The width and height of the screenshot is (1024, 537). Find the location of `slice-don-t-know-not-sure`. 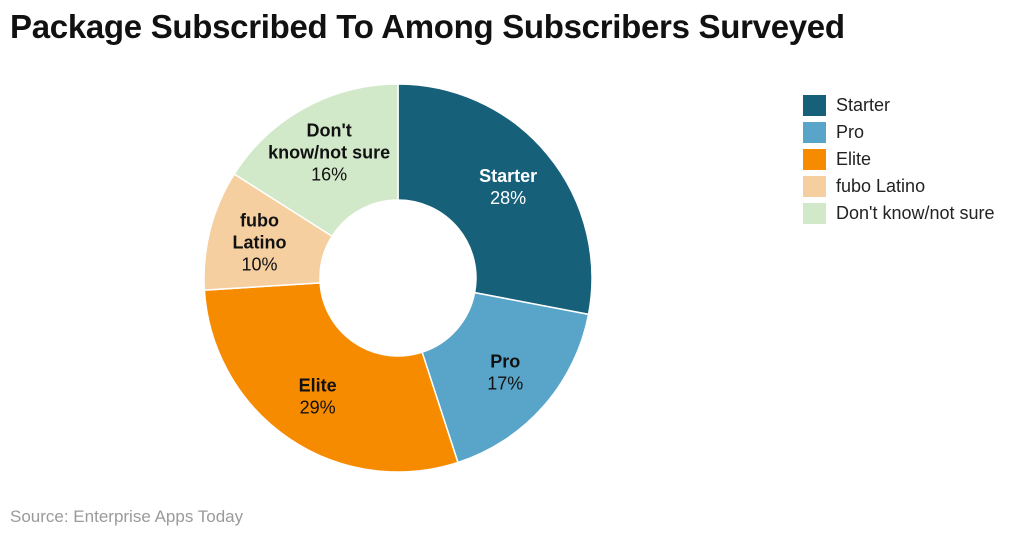

slice-don-t-know-not-sure is located at coordinates (316, 160).